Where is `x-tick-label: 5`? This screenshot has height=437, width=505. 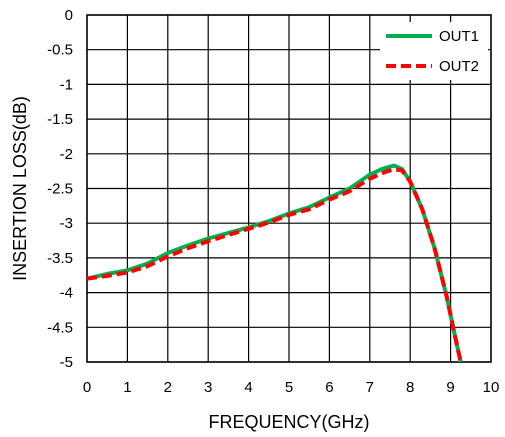 x-tick-label: 5 is located at coordinates (289, 387).